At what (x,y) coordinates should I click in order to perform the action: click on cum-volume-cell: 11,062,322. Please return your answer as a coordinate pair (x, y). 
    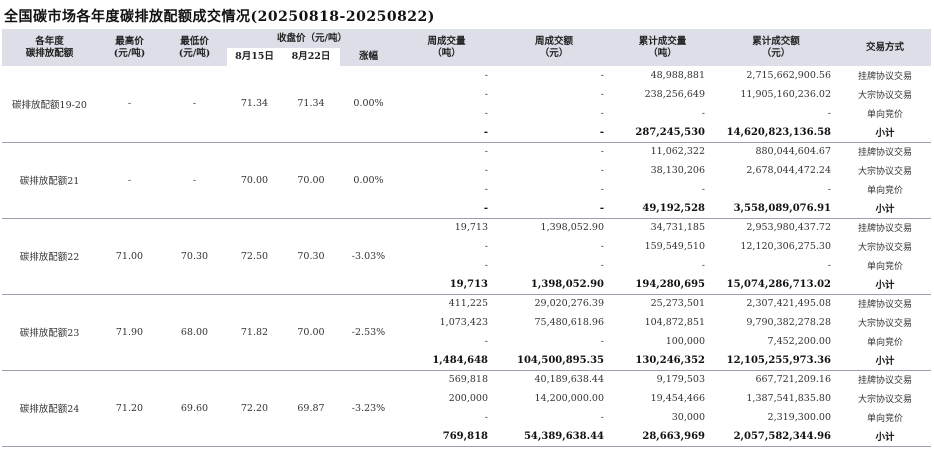
    Looking at the image, I should click on (677, 152).